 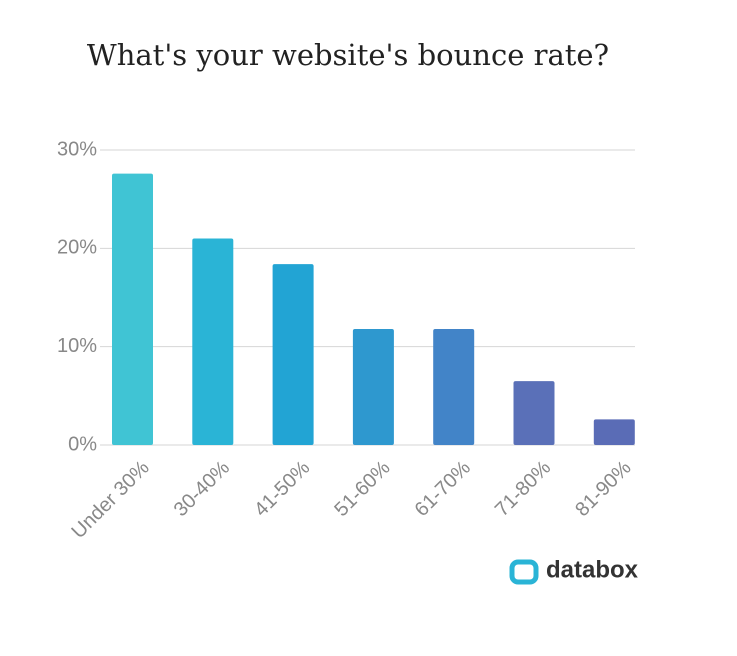 I want to click on brand-logo: databox, so click(x=574, y=570).